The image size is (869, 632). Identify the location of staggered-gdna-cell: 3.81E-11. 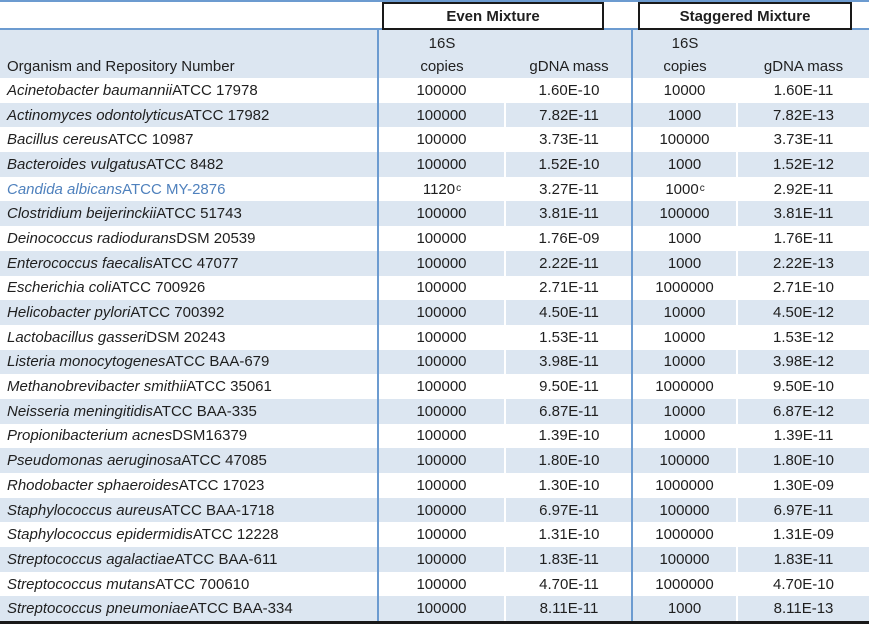
(803, 214).